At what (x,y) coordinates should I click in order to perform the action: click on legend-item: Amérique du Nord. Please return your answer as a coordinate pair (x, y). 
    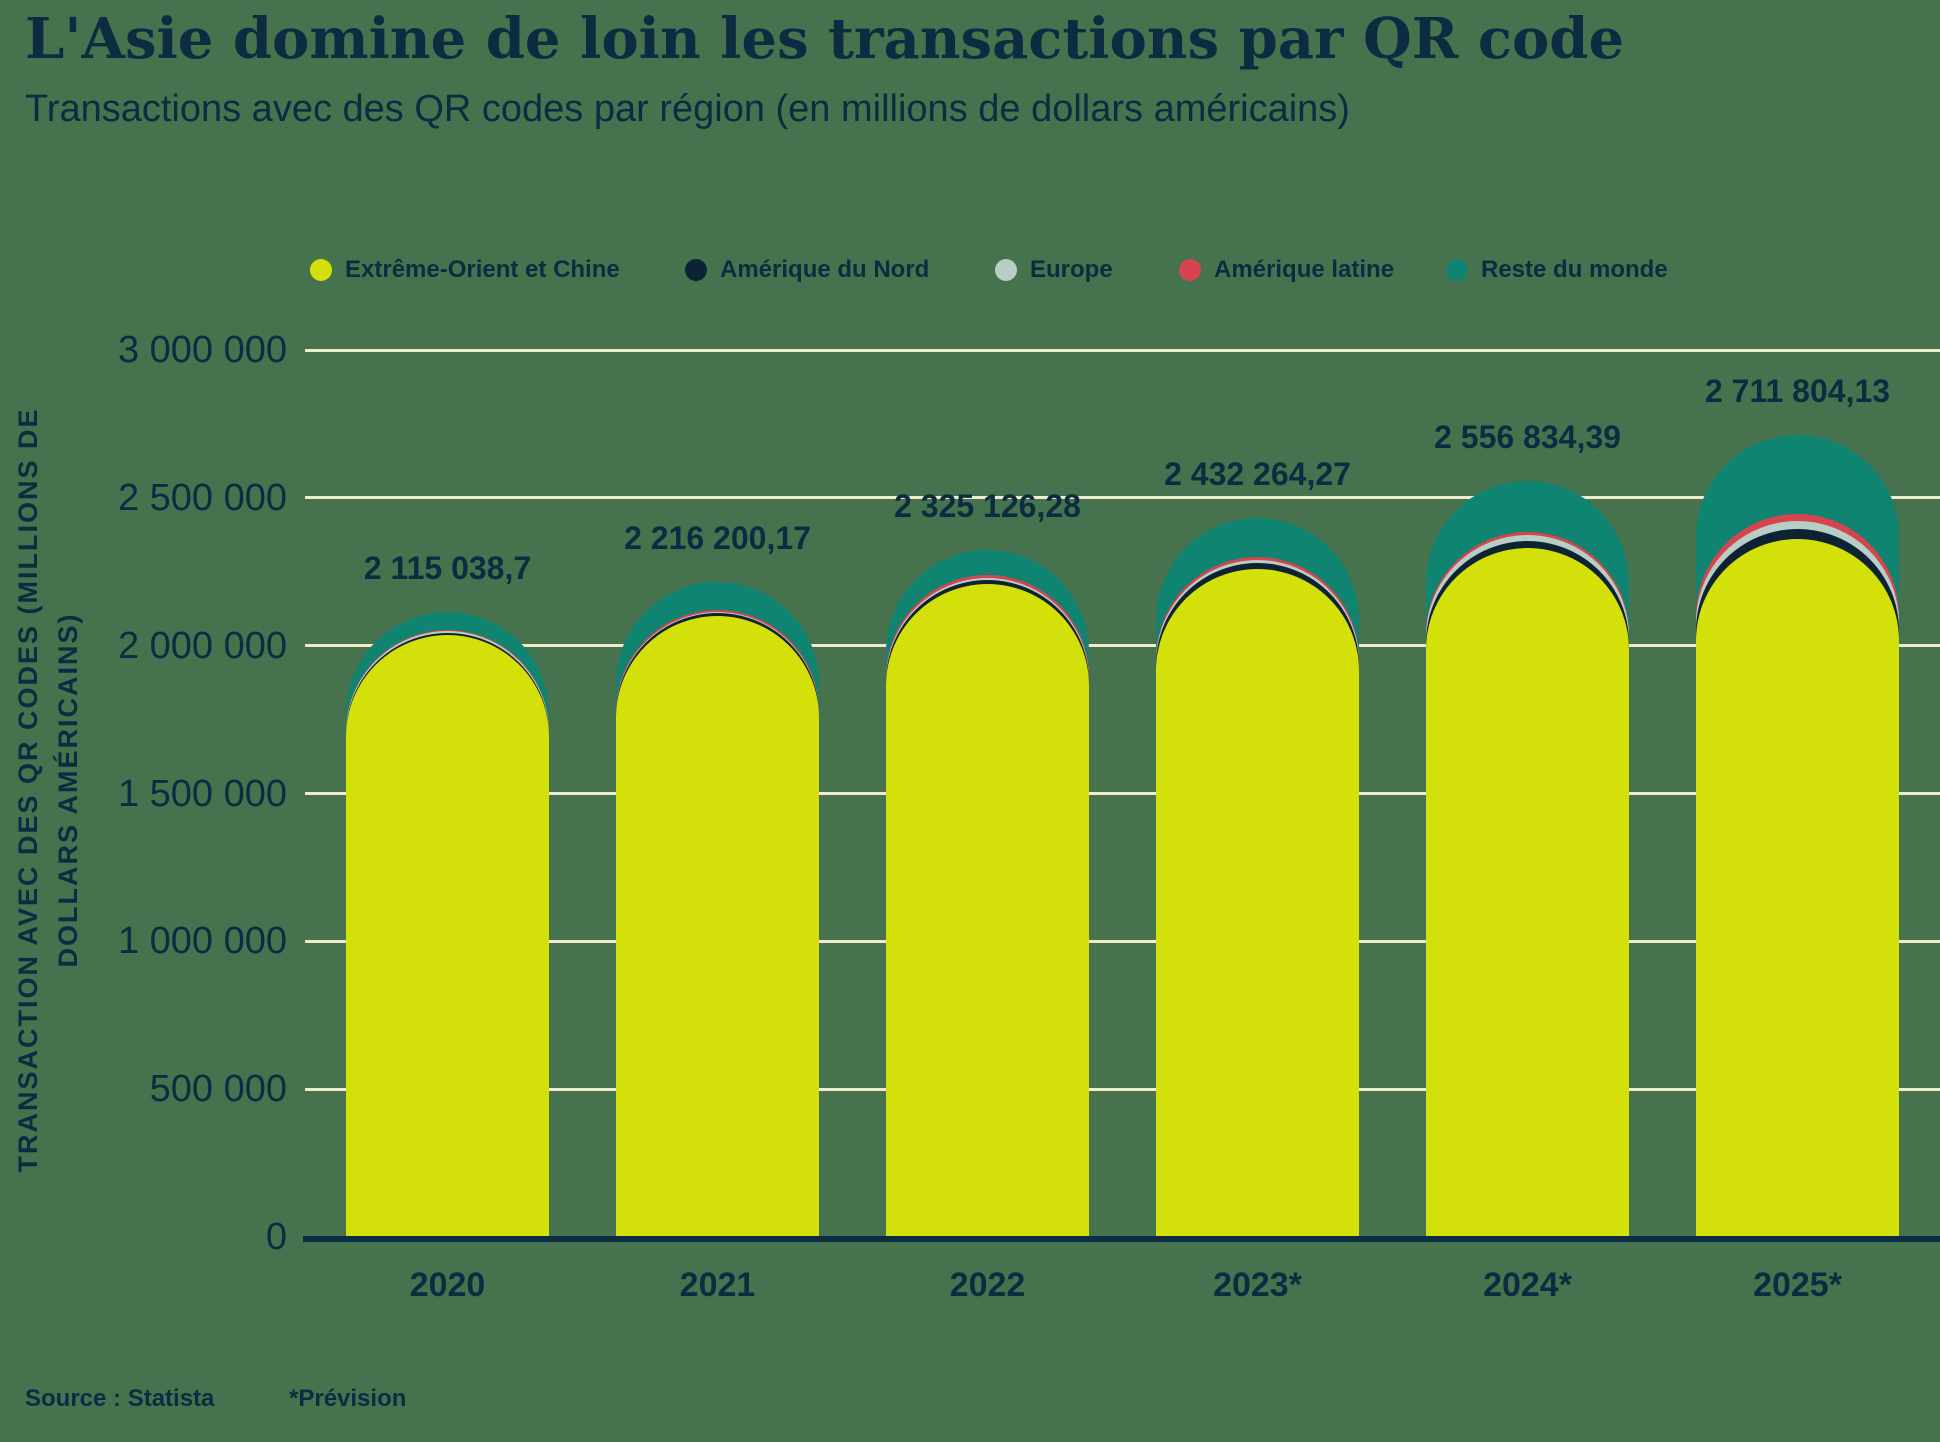
    Looking at the image, I should click on (807, 270).